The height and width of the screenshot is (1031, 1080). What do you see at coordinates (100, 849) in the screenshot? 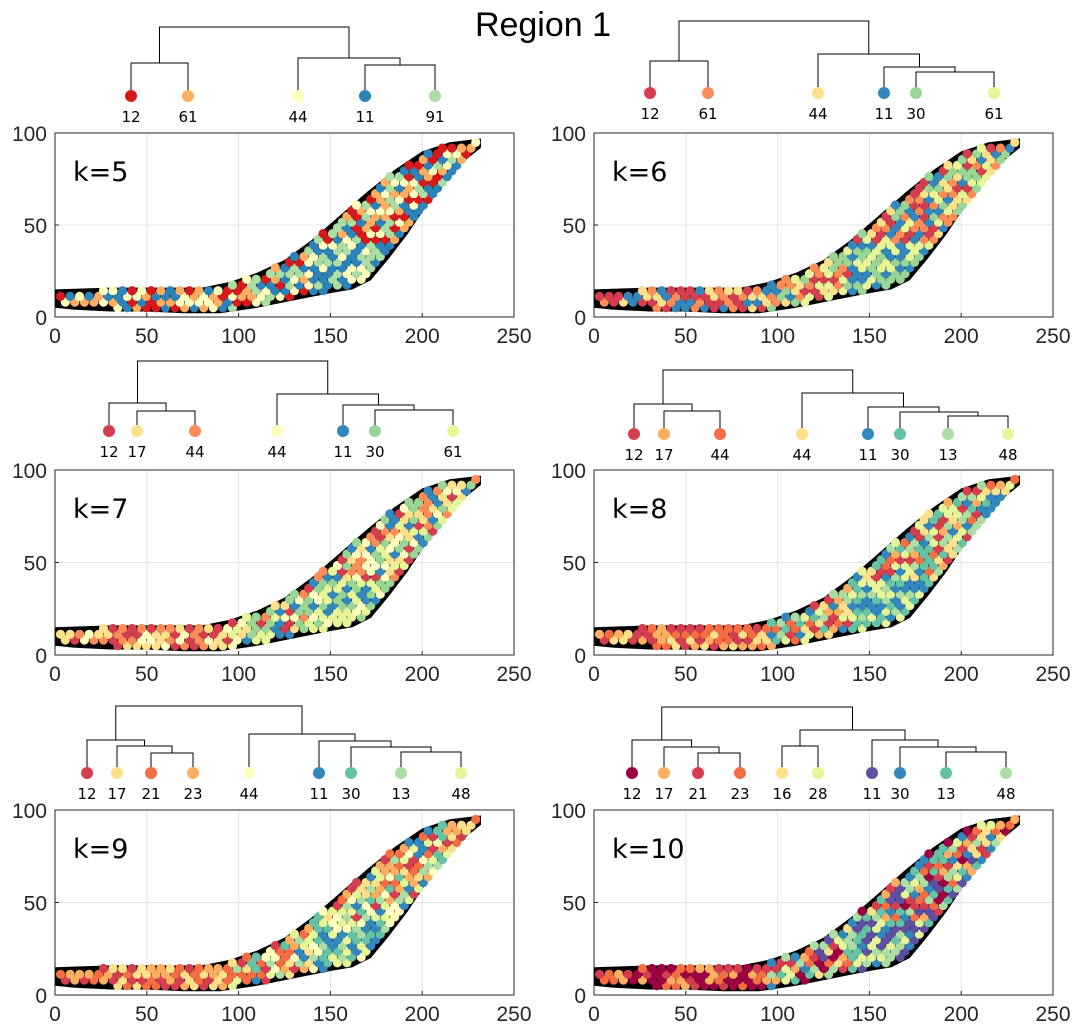
I see `panel-label: k=9` at bounding box center [100, 849].